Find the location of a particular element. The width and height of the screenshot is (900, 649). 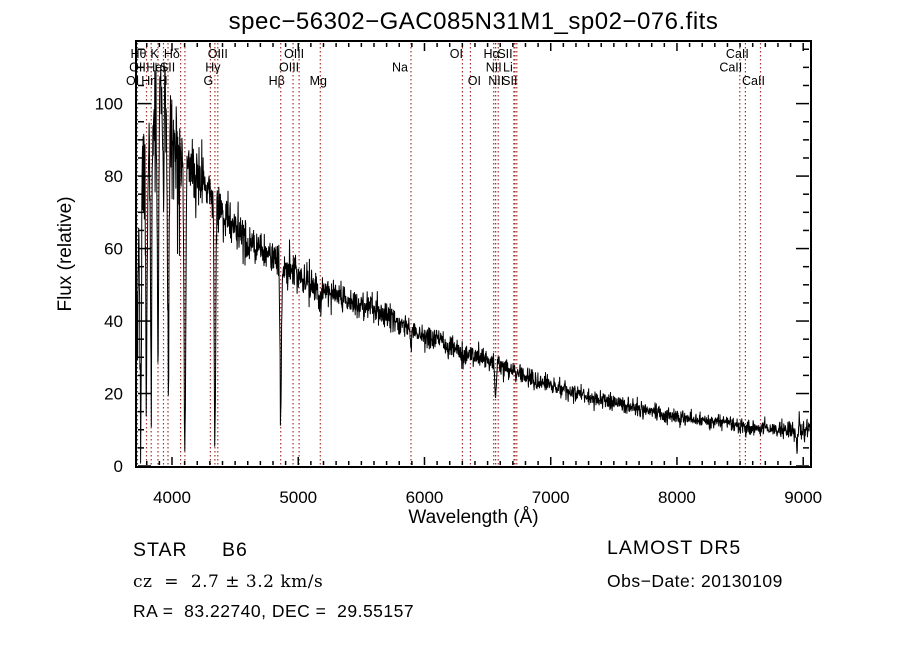

spectral-marker-label: K is located at coordinates (154, 54).